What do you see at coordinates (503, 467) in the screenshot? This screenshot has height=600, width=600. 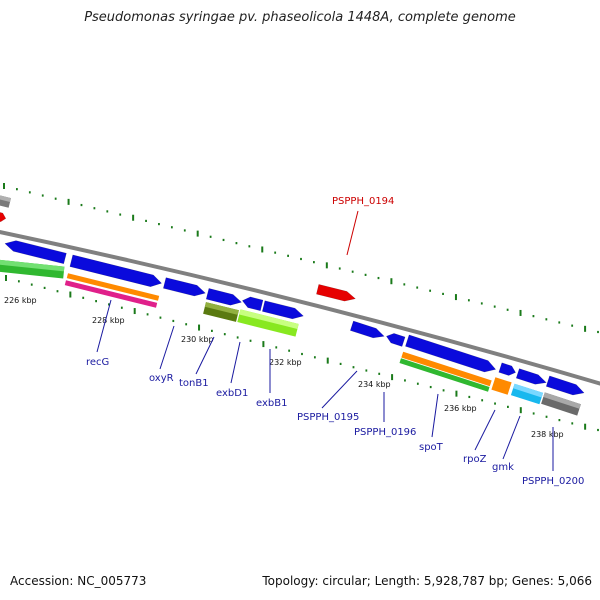 I see `gene-label: gmk` at bounding box center [503, 467].